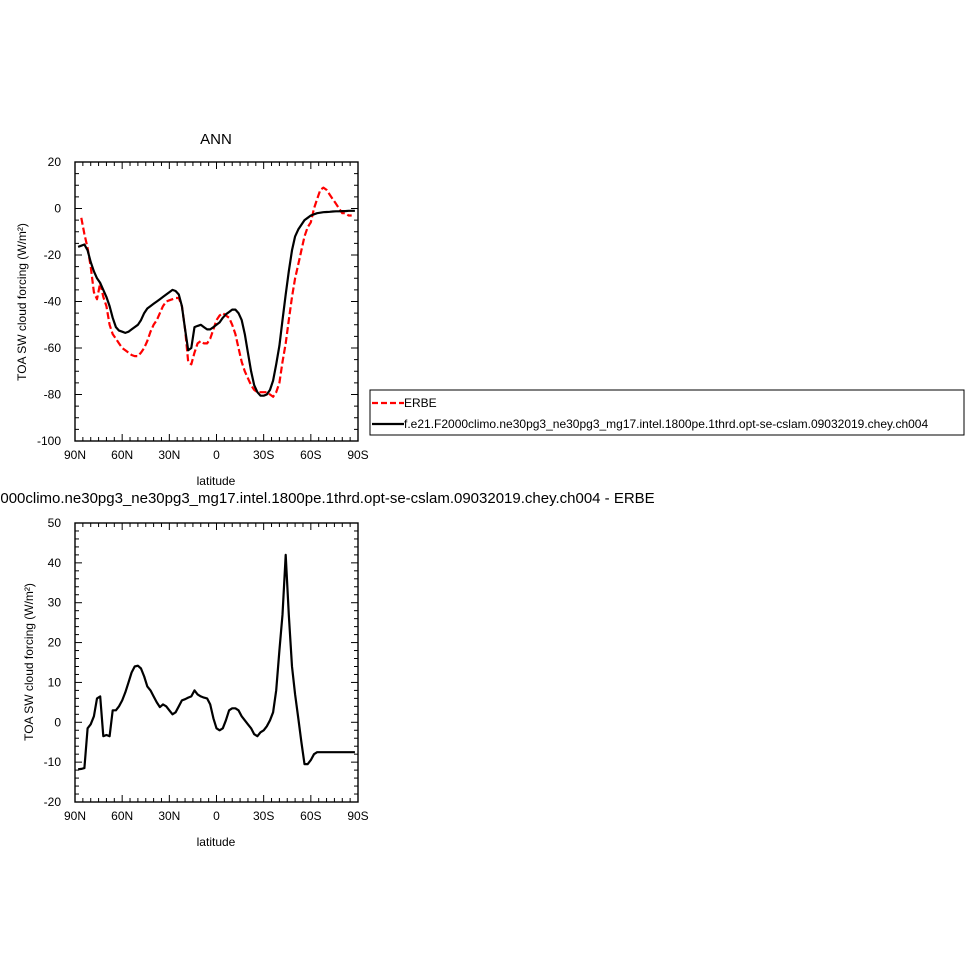 This screenshot has width=979, height=979. Describe the element at coordinates (357, 816) in the screenshot. I see `bottom-x-tick-label: 90S` at that location.